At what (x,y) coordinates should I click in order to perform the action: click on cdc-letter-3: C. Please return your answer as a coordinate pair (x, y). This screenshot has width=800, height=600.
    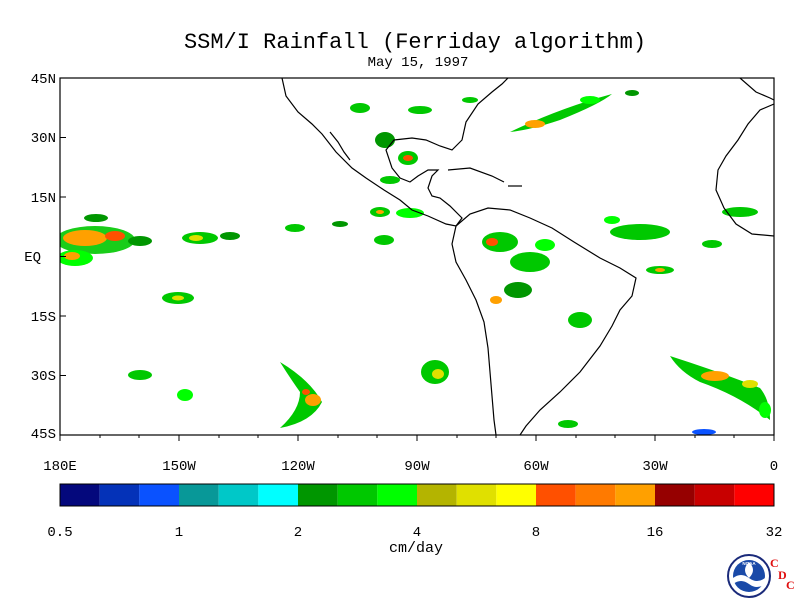
    Looking at the image, I should click on (790, 585).